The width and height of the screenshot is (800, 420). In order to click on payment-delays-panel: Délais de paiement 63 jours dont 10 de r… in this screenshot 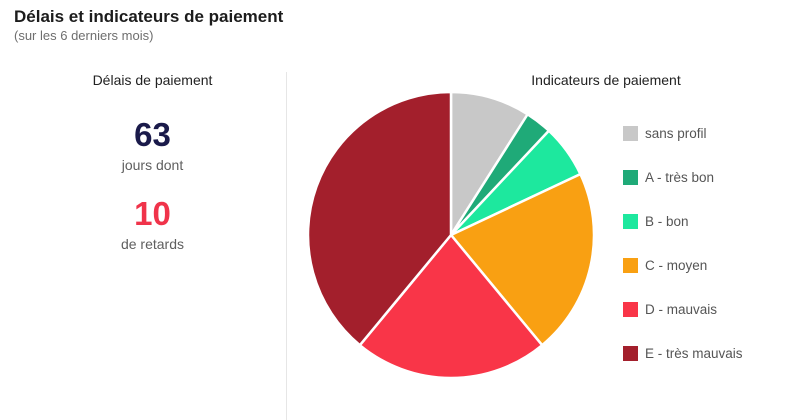, I will do `click(152, 162)`.